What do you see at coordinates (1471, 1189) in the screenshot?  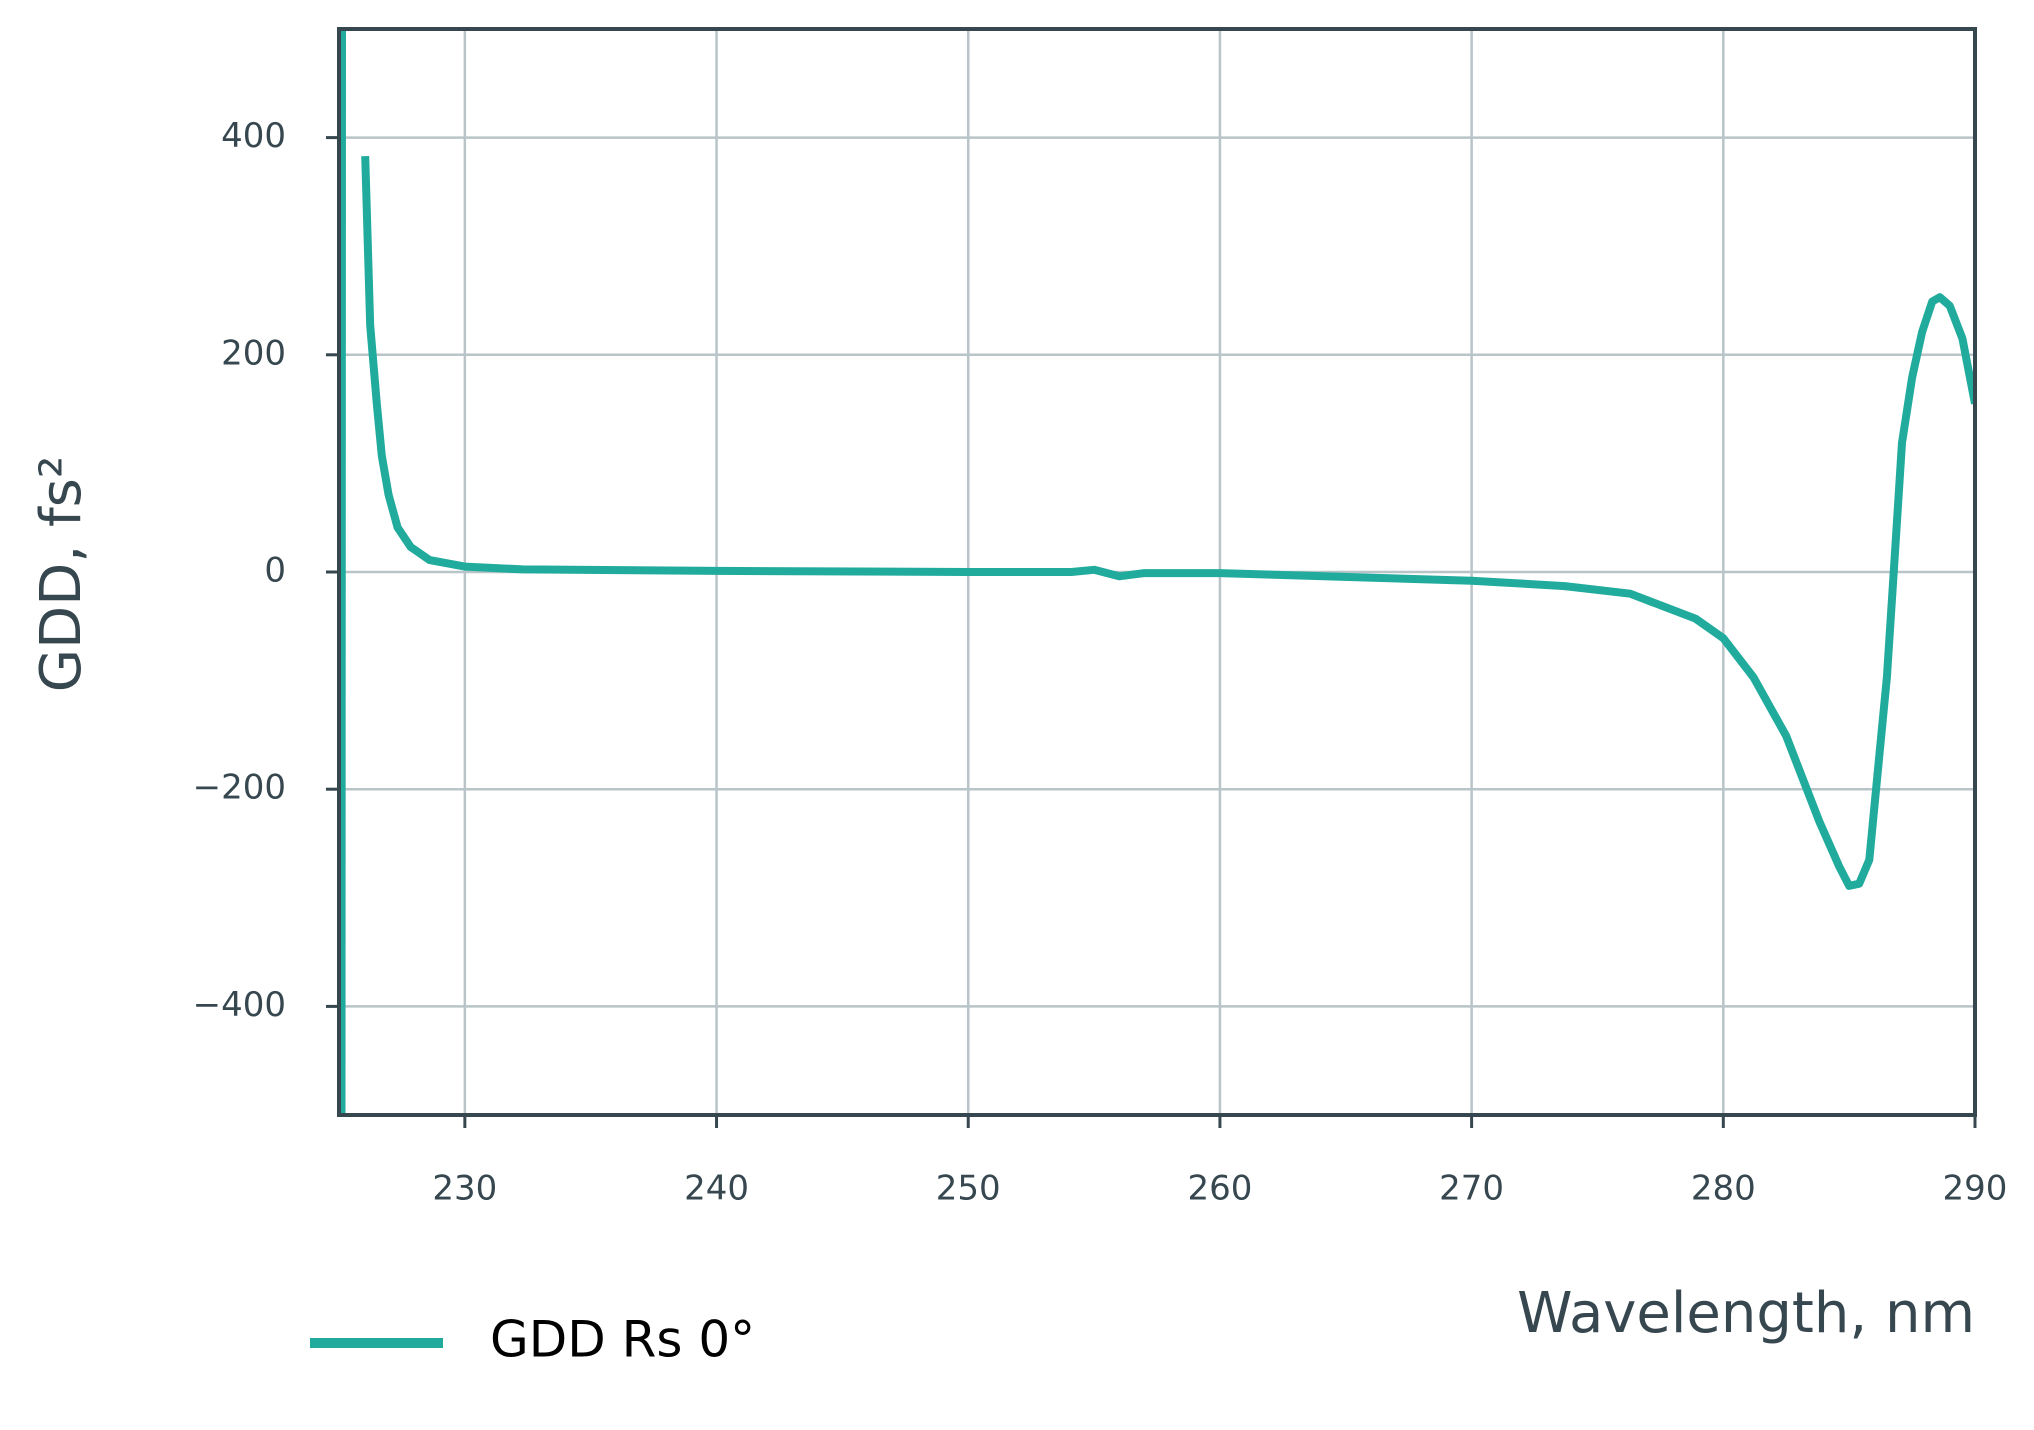 I see `x-tick-label: 270` at bounding box center [1471, 1189].